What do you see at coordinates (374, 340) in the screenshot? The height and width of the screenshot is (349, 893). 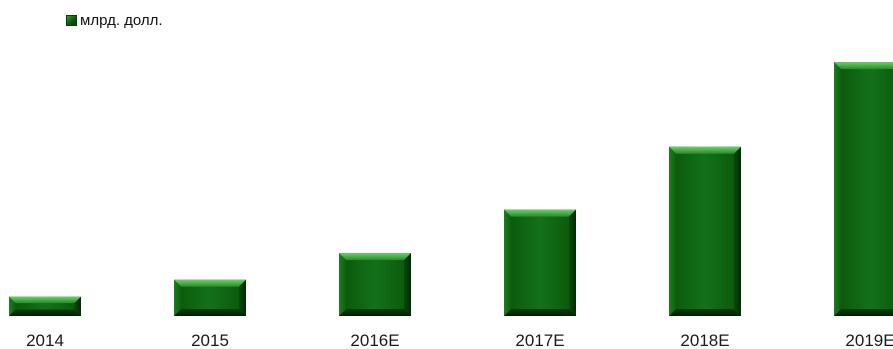 I see `x-tick-label: 2016E` at bounding box center [374, 340].